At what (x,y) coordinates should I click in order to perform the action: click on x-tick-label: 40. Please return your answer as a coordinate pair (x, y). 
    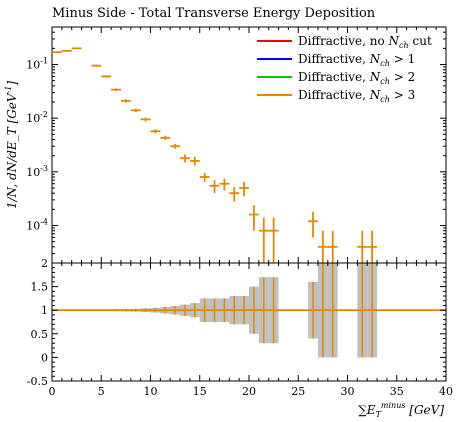
    Looking at the image, I should click on (446, 391).